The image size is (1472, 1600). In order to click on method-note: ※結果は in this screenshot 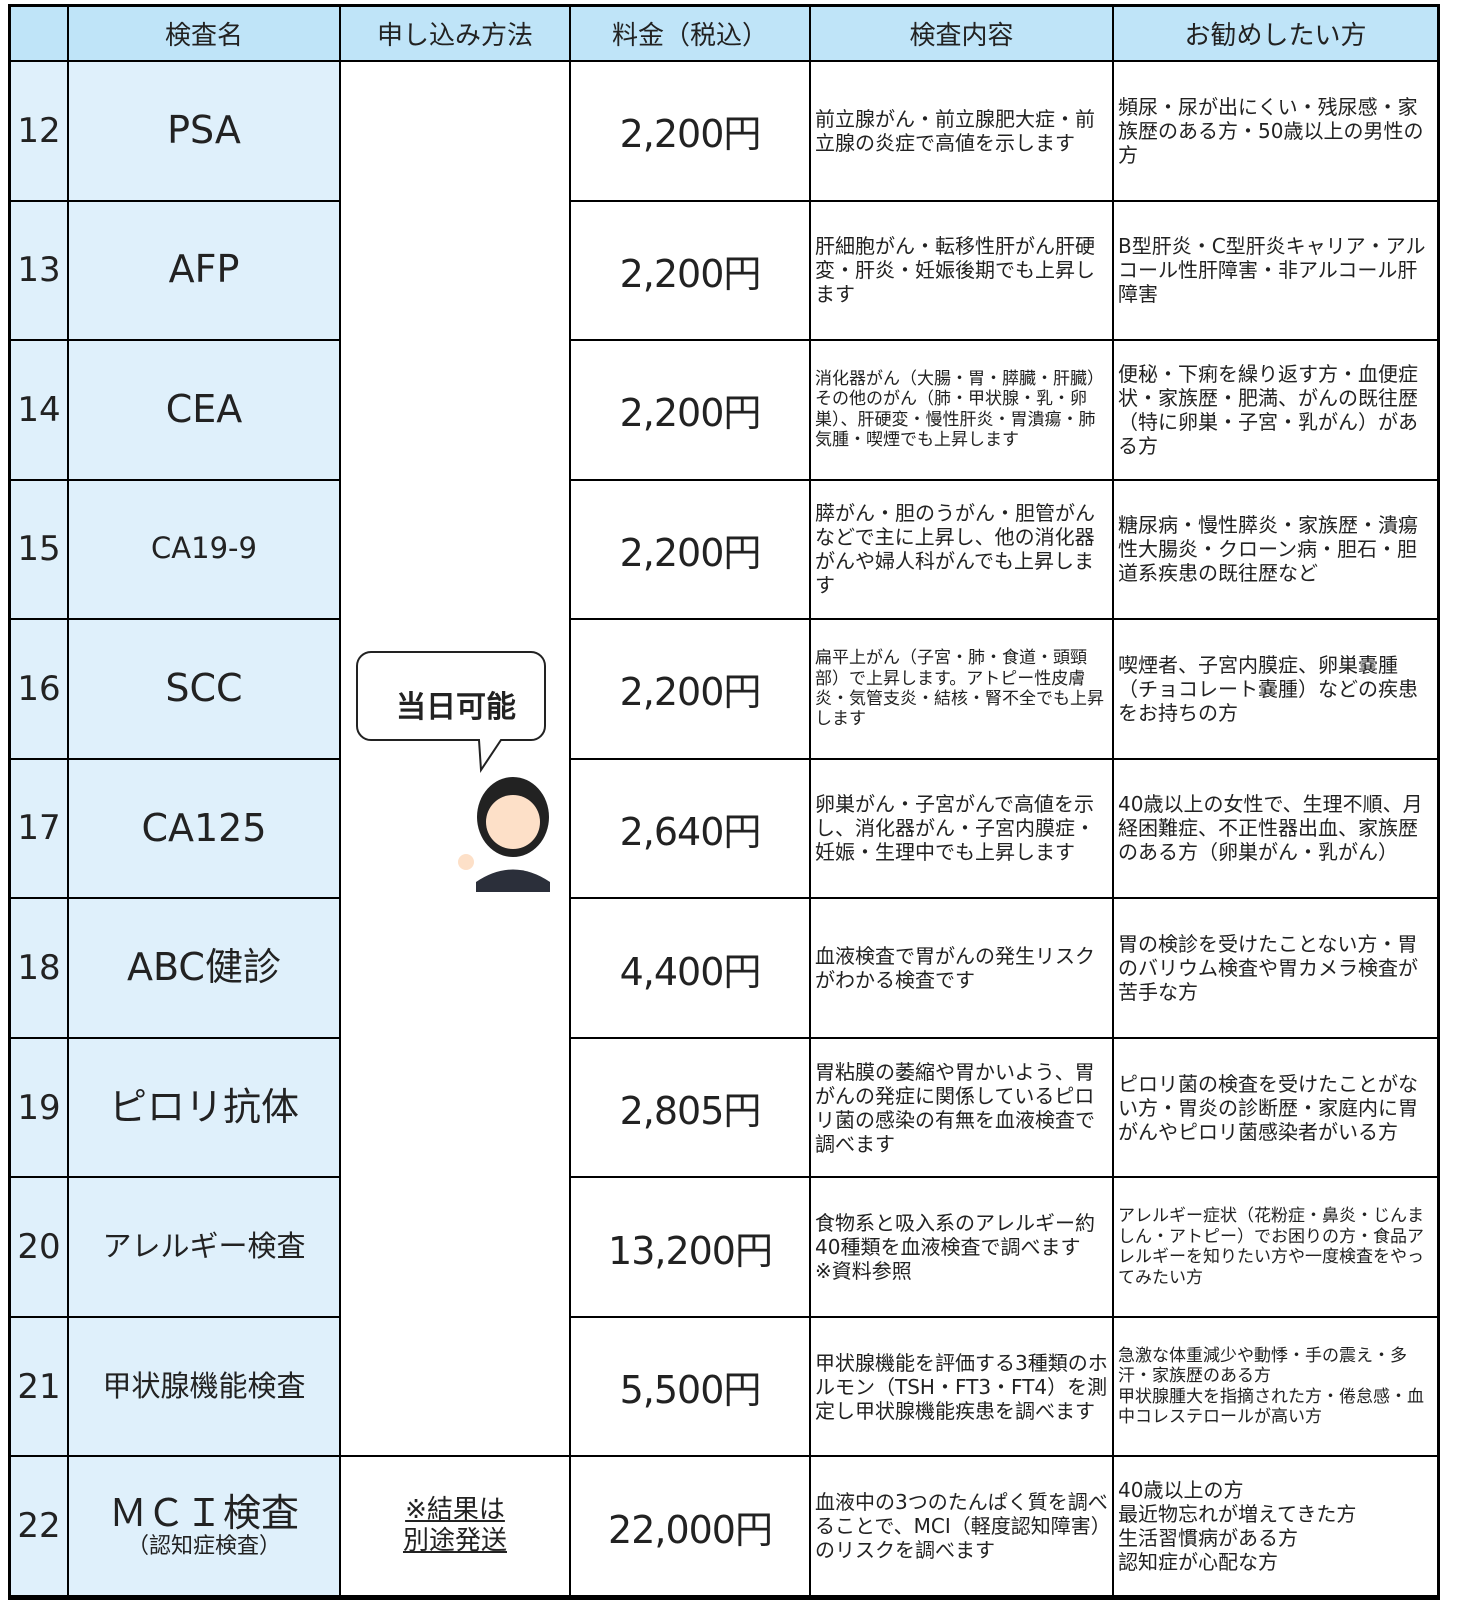, I will do `click(455, 1510)`.